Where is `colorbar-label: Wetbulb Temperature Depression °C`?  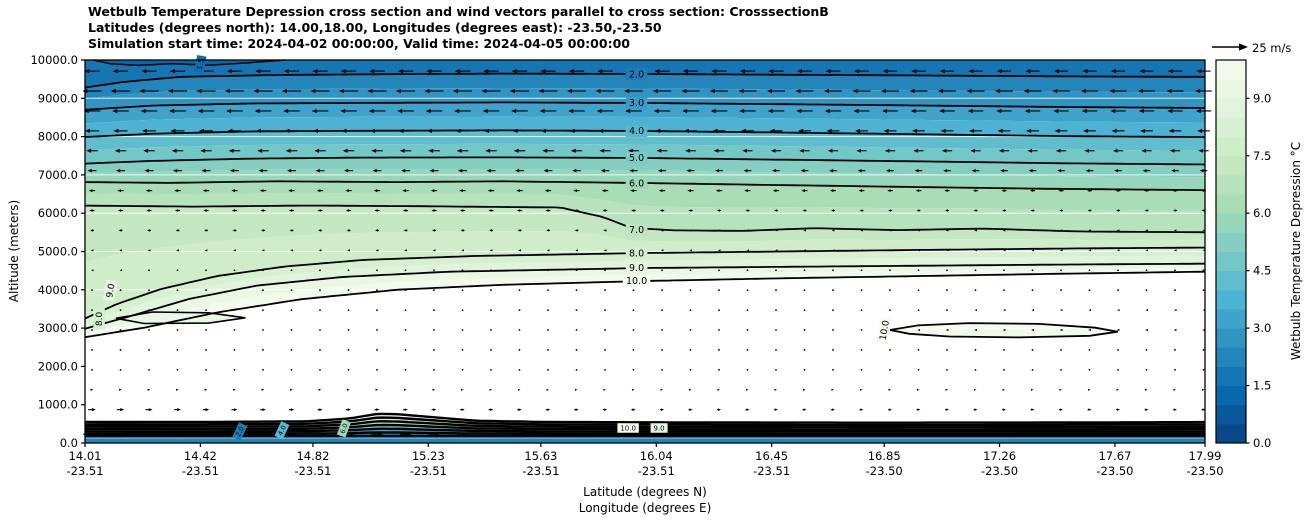
colorbar-label: Wetbulb Temperature Depression °C is located at coordinates (1296, 251).